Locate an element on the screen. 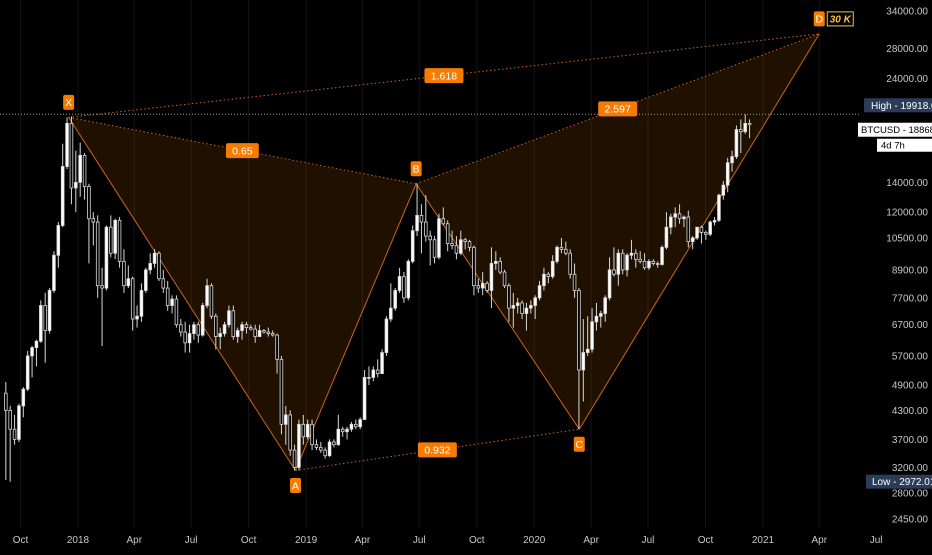  price-tick-label: 5700.00 is located at coordinates (910, 356).